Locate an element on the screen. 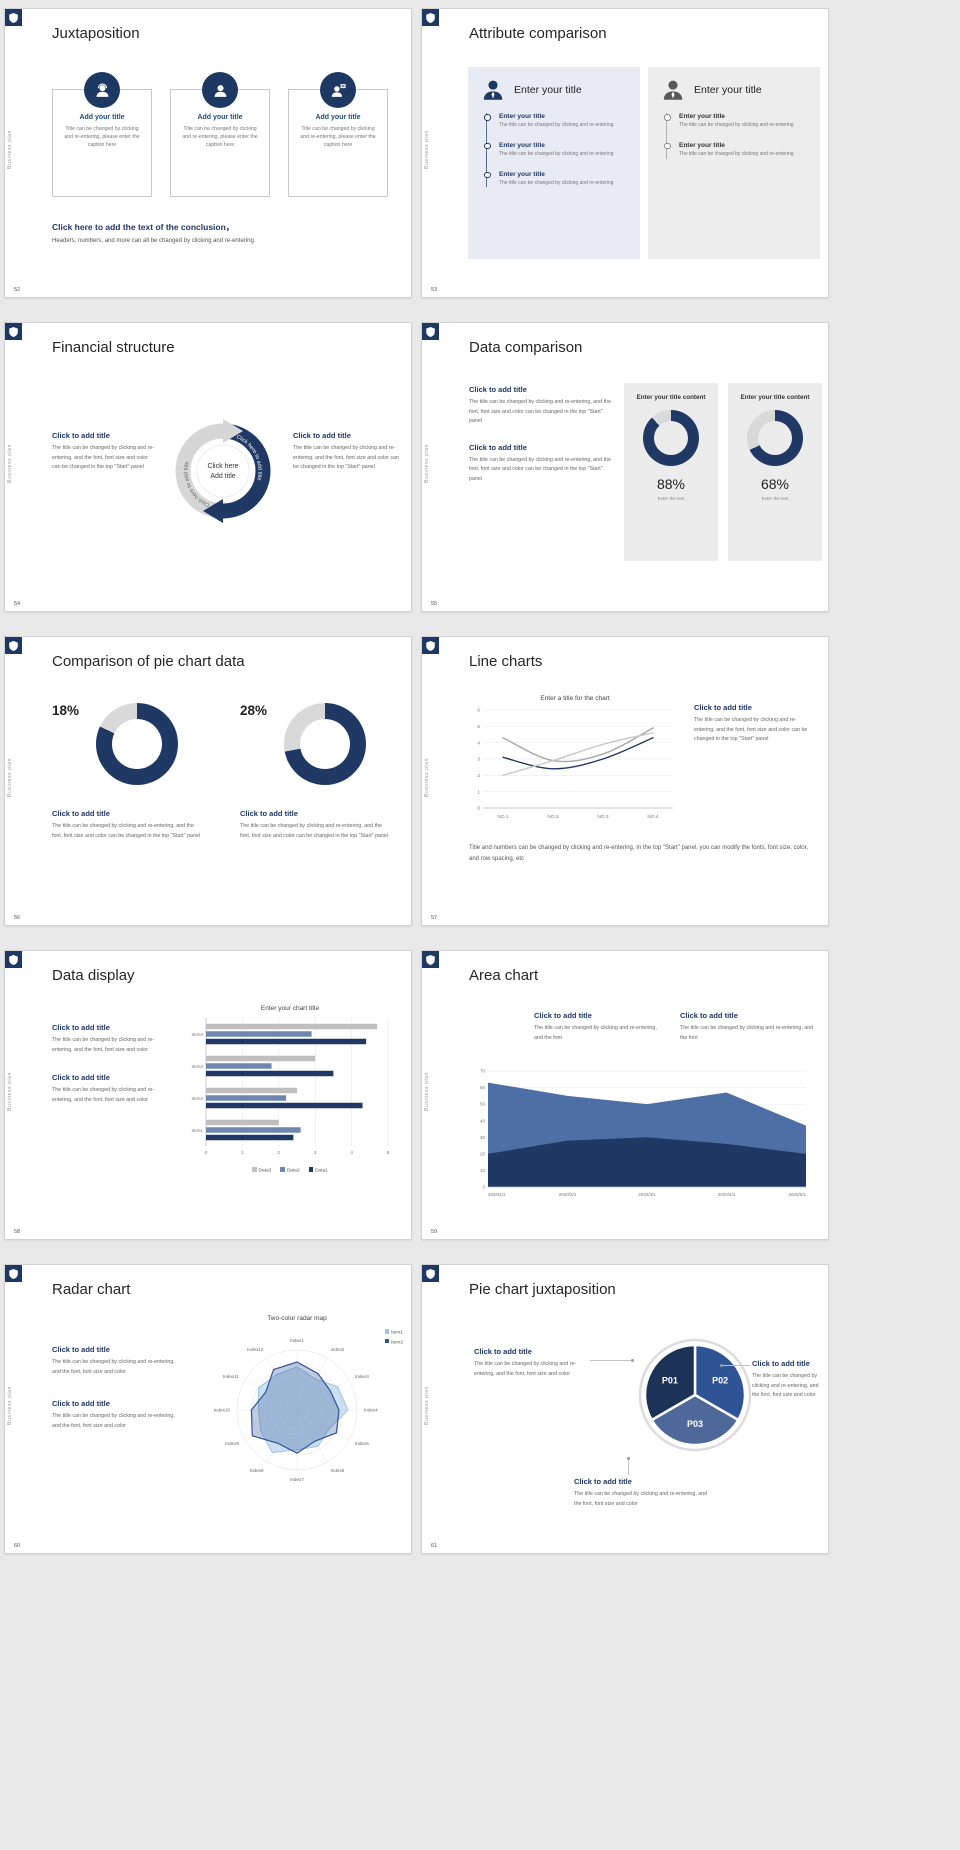 The image size is (960, 1850). center-text-line2: Add title is located at coordinates (222, 476).